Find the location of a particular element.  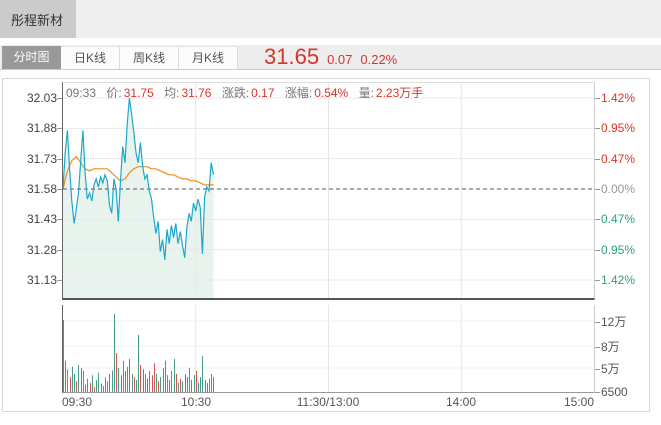

percent-axis-label: 1.42% is located at coordinates (618, 98).